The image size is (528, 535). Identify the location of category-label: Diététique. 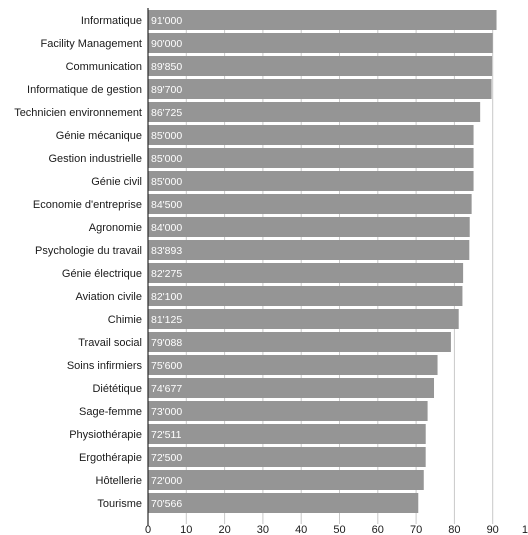
(117, 389).